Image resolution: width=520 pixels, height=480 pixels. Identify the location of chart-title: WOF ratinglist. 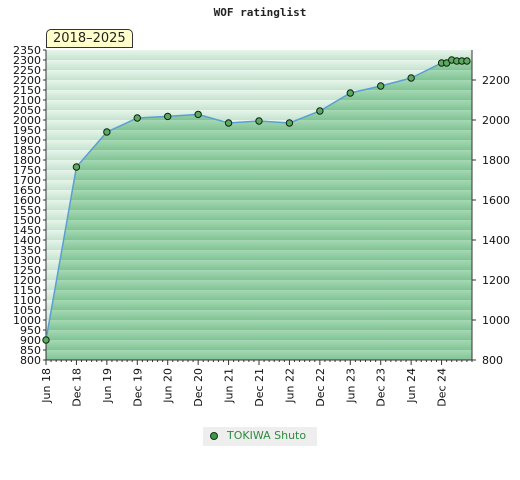
(260, 12).